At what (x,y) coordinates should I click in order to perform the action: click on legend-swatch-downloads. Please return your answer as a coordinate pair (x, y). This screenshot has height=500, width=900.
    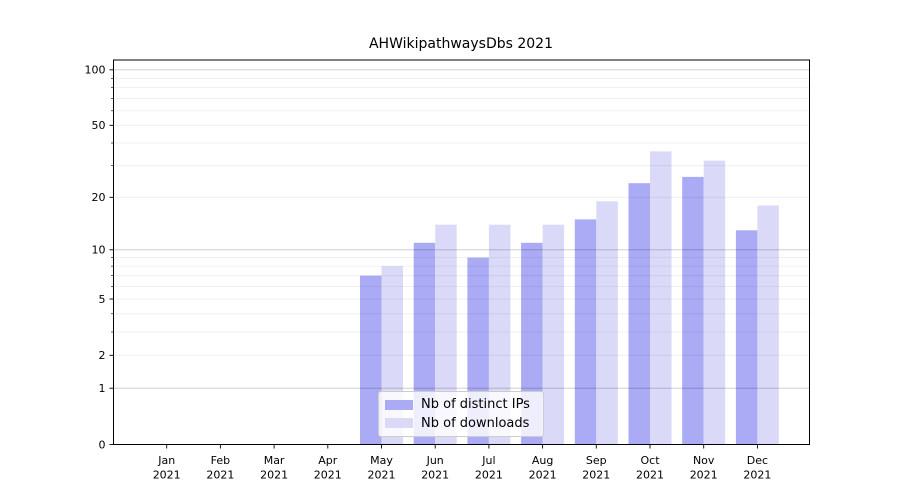
    Looking at the image, I should click on (399, 423).